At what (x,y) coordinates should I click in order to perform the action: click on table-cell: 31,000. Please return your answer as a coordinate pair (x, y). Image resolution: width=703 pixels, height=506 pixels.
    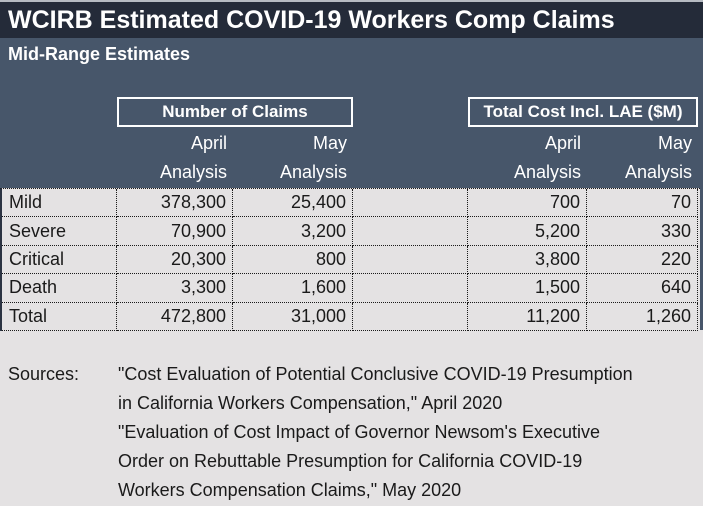
    Looking at the image, I should click on (293, 316).